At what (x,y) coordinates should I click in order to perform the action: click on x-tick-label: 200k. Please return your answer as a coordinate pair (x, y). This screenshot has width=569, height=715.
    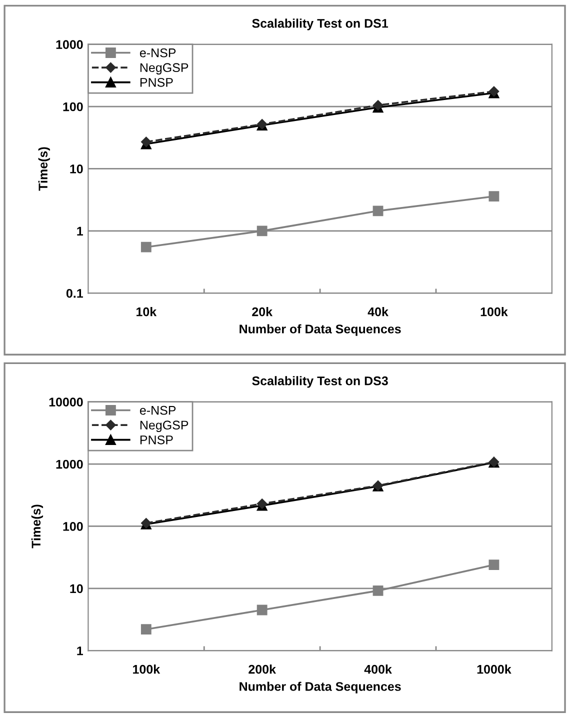
    Looking at the image, I should click on (262, 669).